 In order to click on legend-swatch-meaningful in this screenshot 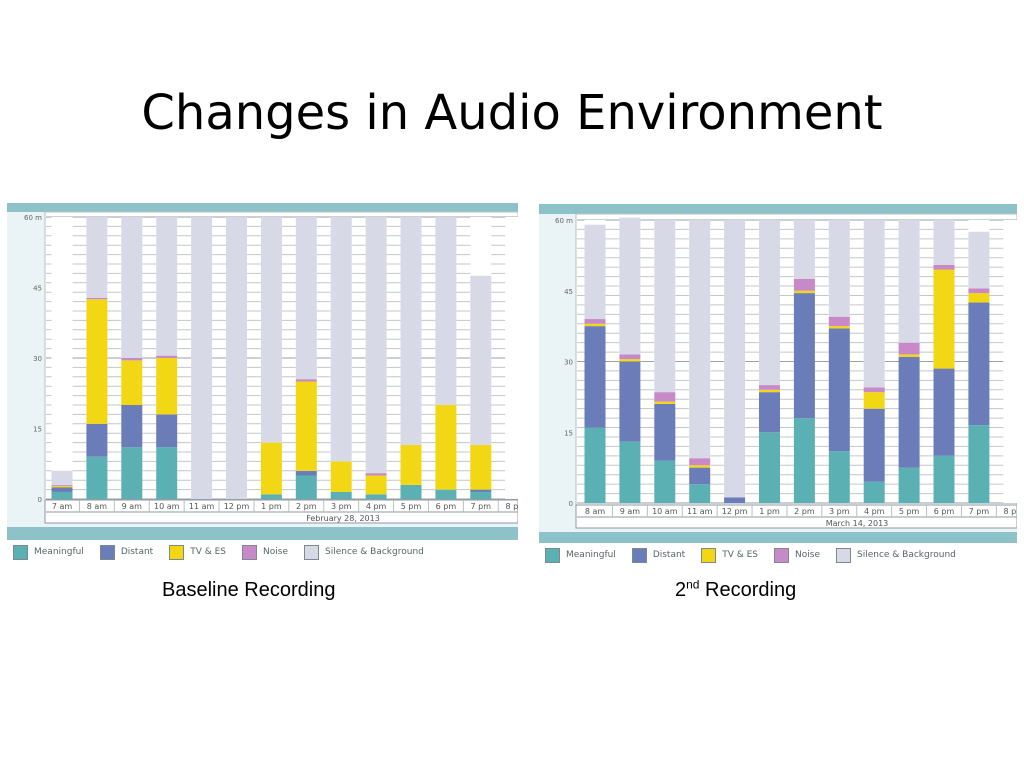, I will do `click(552, 555)`.